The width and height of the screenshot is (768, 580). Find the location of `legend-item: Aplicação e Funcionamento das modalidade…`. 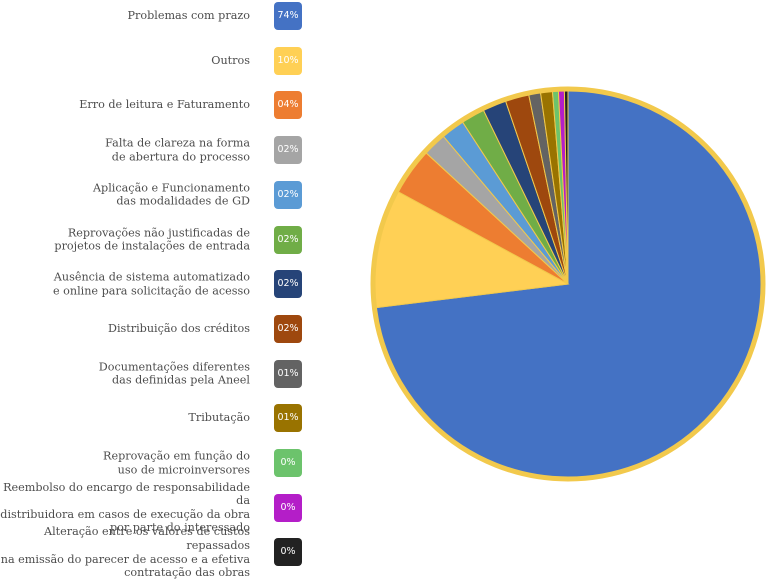

legend-item: Aplicação e Funcionamento das modalidade… is located at coordinates (151, 194).